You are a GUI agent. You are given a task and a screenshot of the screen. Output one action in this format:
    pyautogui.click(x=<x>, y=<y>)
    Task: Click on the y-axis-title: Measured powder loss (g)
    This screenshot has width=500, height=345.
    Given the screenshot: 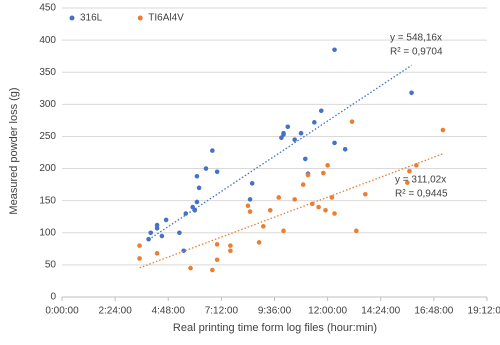 What is the action you would take?
    pyautogui.click(x=14, y=150)
    